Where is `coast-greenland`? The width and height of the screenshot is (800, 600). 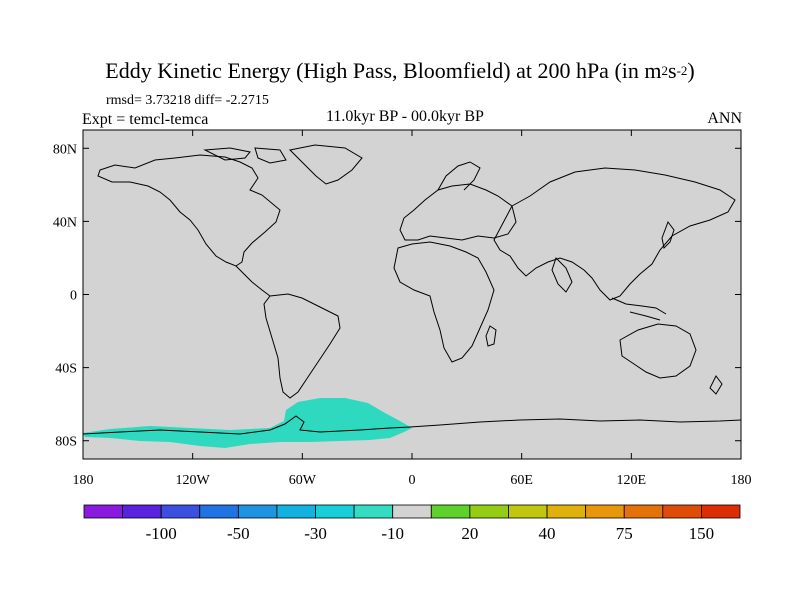
coast-greenland is located at coordinates (325, 164).